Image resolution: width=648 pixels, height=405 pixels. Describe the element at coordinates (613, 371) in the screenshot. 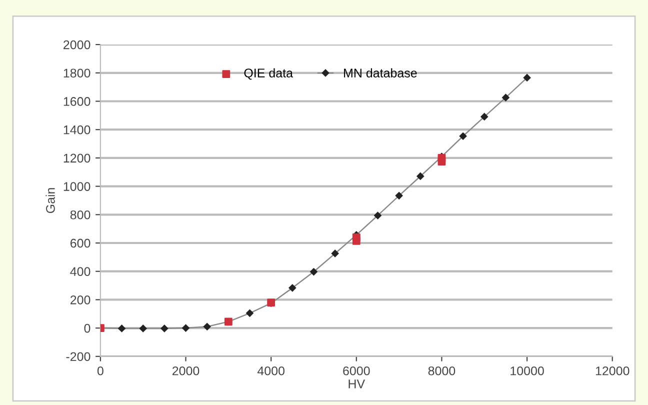

I see `x-tick-label: 12000` at that location.